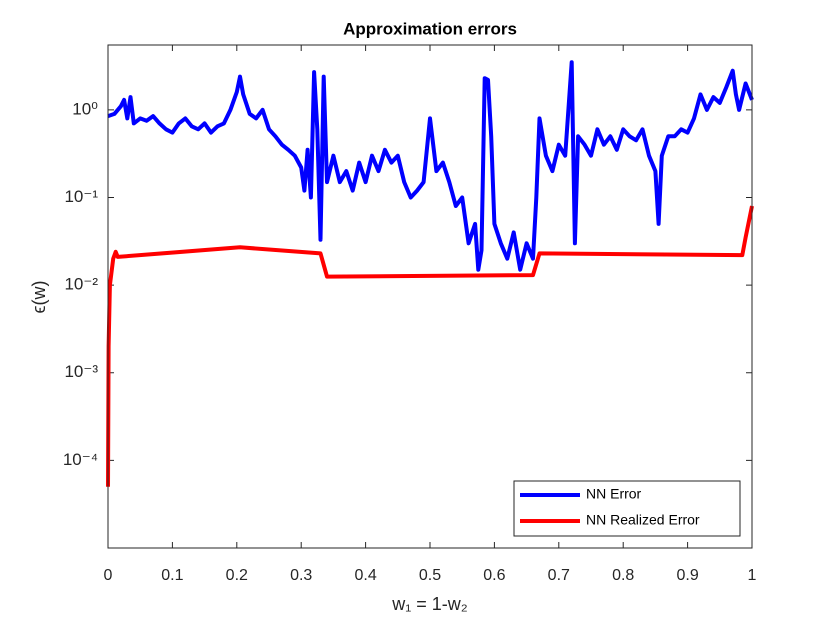  I want to click on legend-box, so click(627, 508).